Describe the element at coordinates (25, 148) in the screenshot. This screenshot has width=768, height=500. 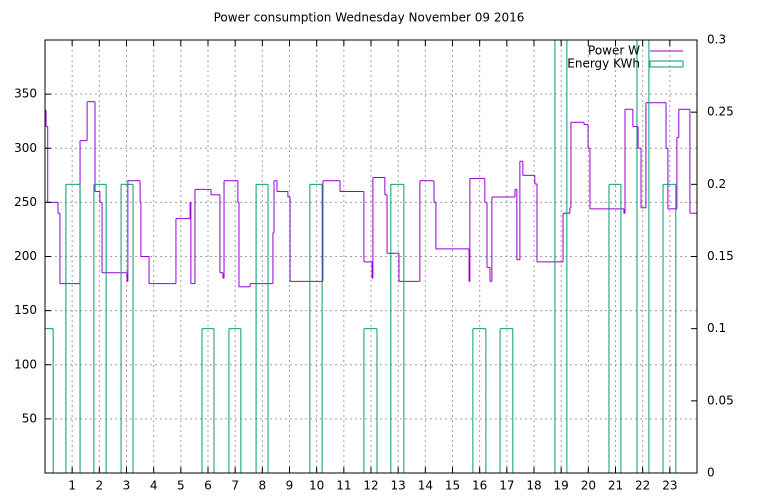
I see `y-tick-label: 300` at that location.